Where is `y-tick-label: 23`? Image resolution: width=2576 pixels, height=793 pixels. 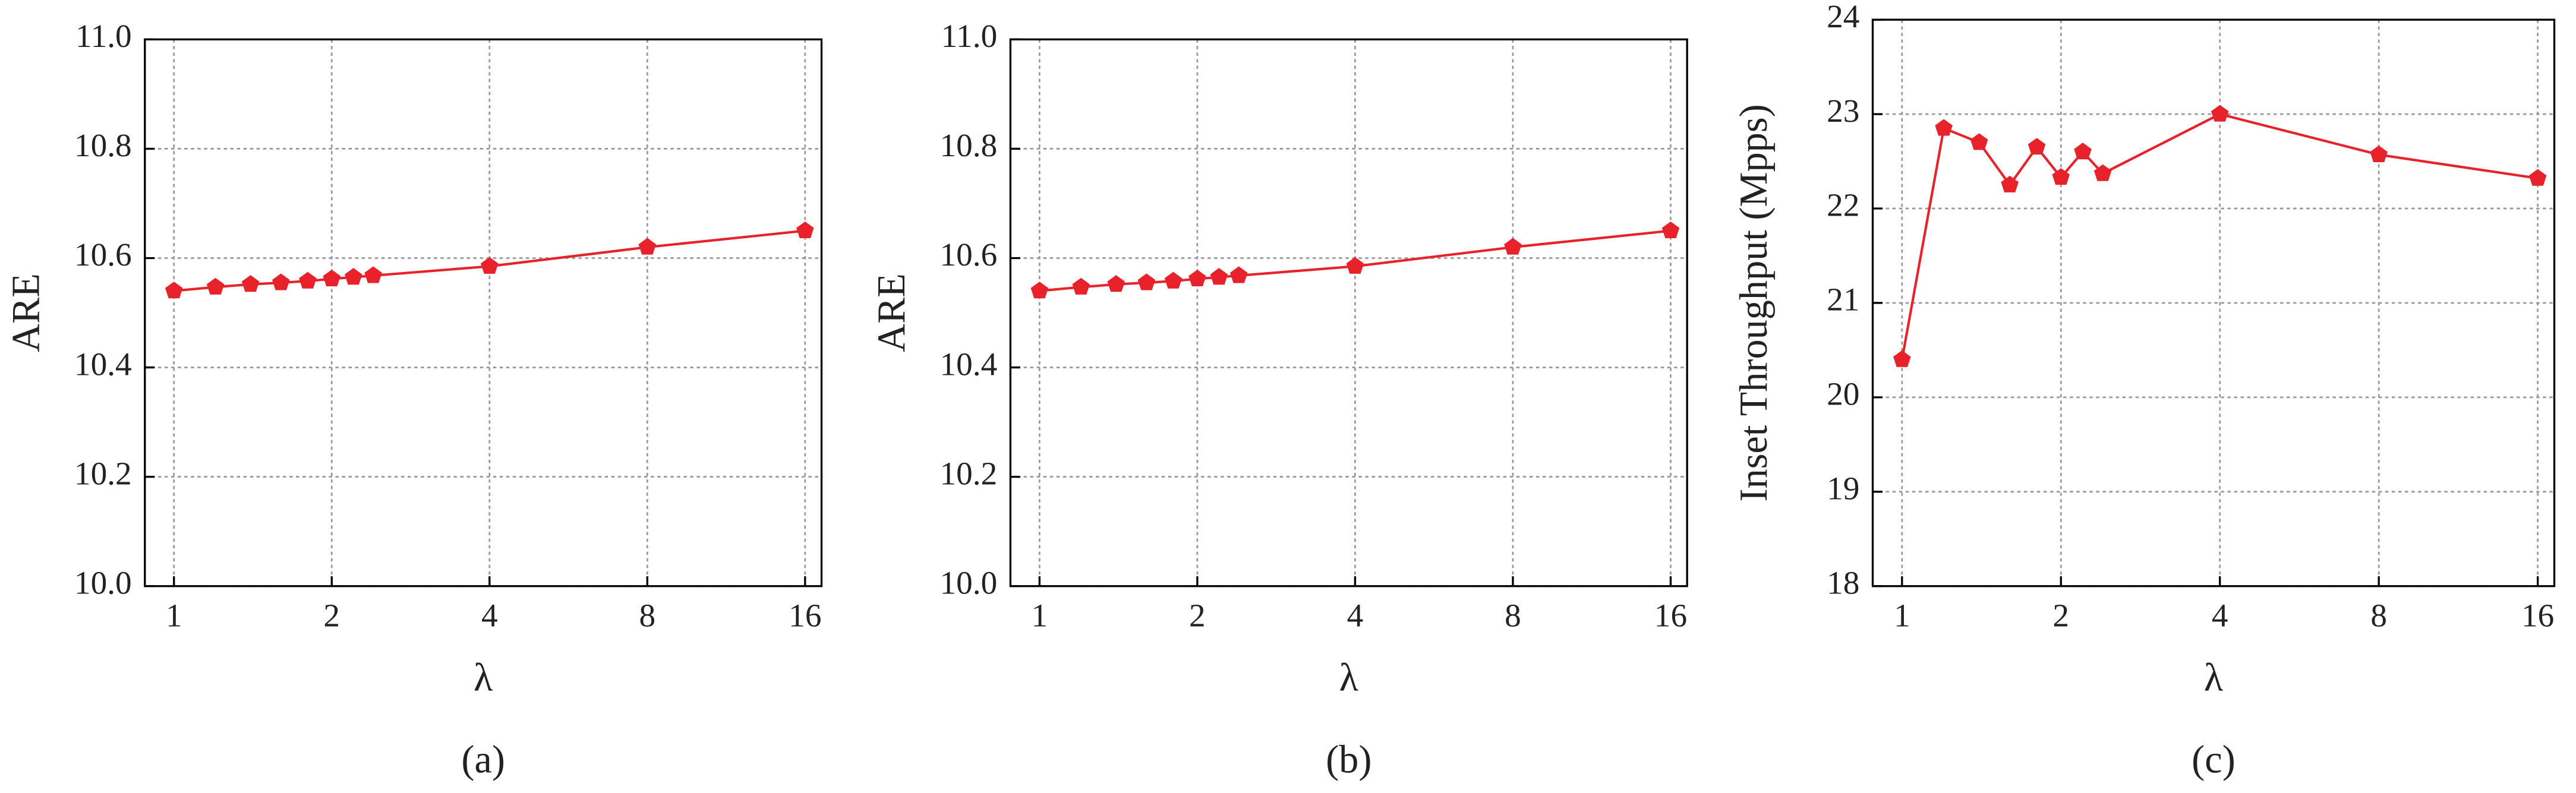 y-tick-label: 23 is located at coordinates (1843, 111).